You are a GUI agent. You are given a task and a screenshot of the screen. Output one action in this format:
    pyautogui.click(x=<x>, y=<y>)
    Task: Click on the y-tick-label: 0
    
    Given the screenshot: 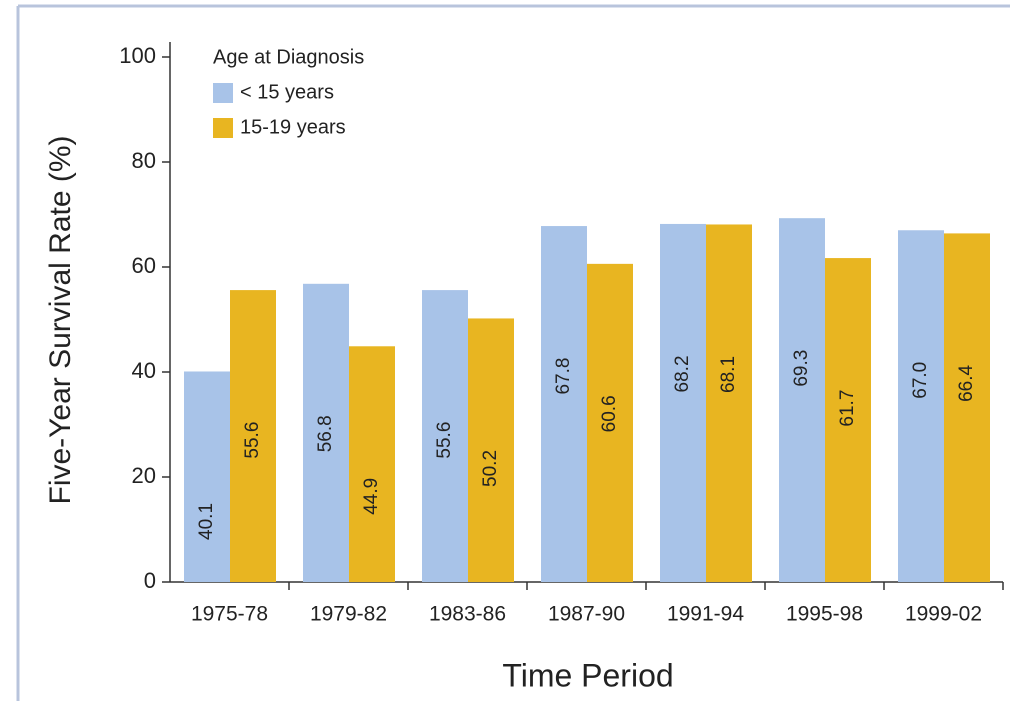 What is the action you would take?
    pyautogui.click(x=150, y=580)
    